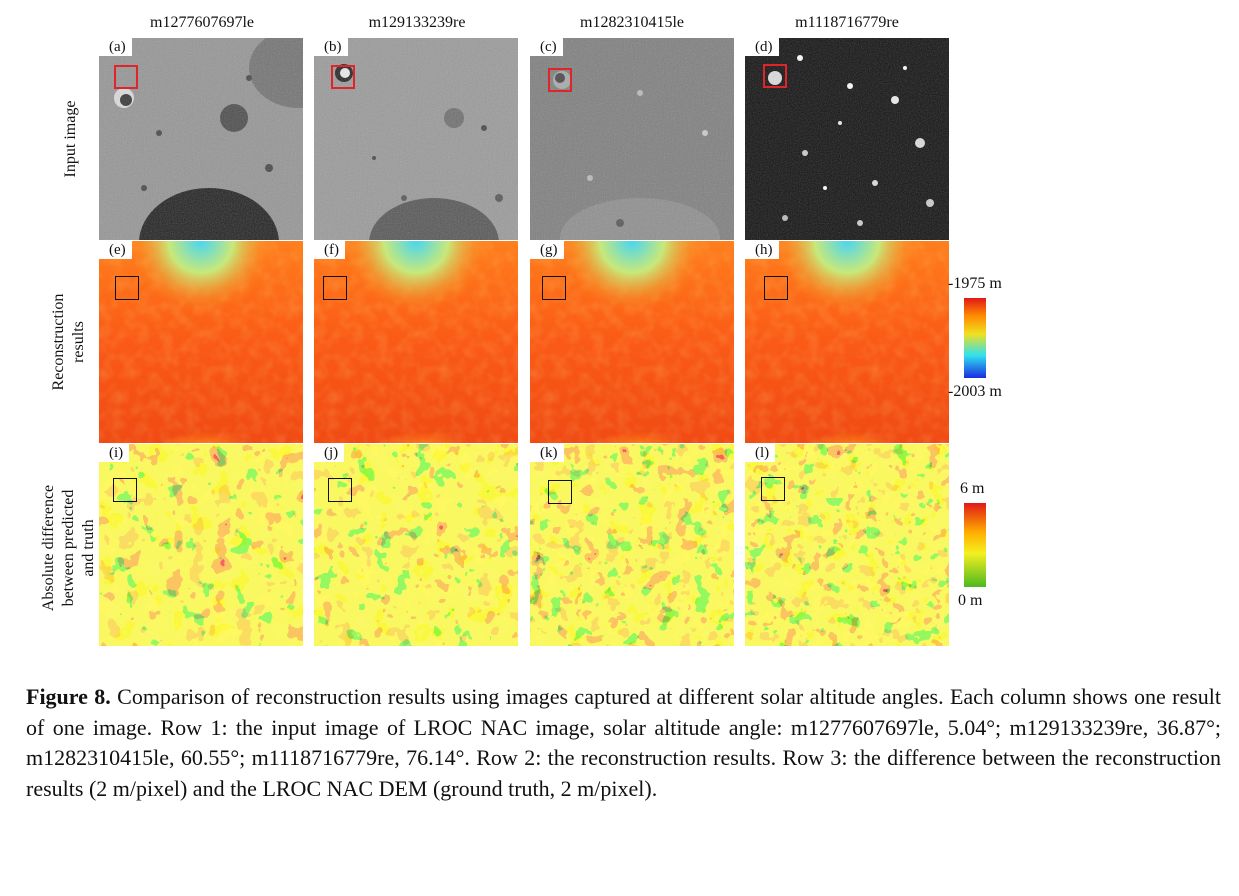  What do you see at coordinates (202, 22) in the screenshot?
I see `column-title-1: m1277607697le` at bounding box center [202, 22].